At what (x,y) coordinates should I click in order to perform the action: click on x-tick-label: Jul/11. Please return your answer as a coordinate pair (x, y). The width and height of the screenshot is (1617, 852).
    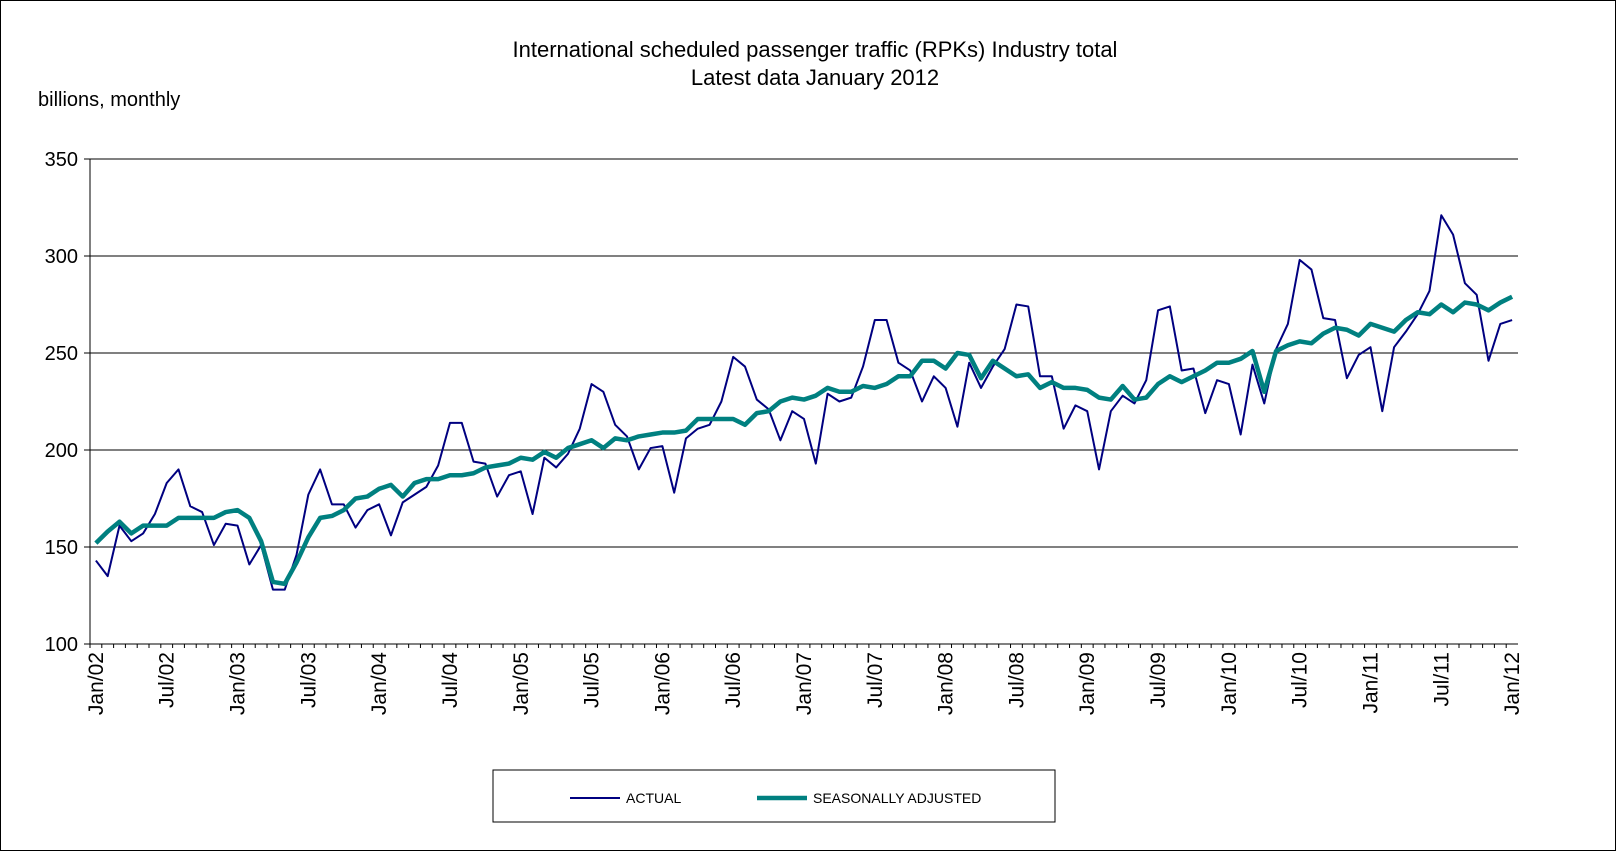
    Looking at the image, I should click on (1441, 679).